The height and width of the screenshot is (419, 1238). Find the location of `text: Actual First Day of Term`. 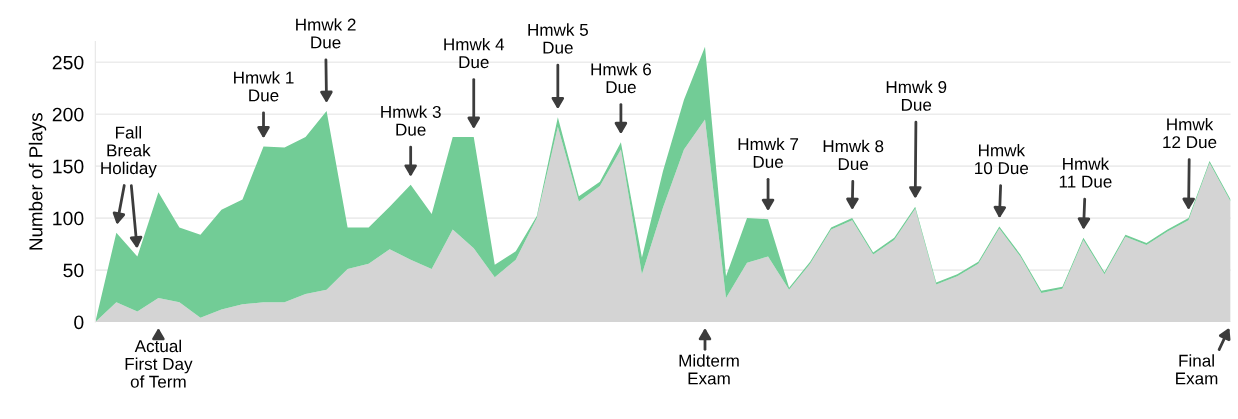

text: Actual First Day of Term is located at coordinates (159, 363).